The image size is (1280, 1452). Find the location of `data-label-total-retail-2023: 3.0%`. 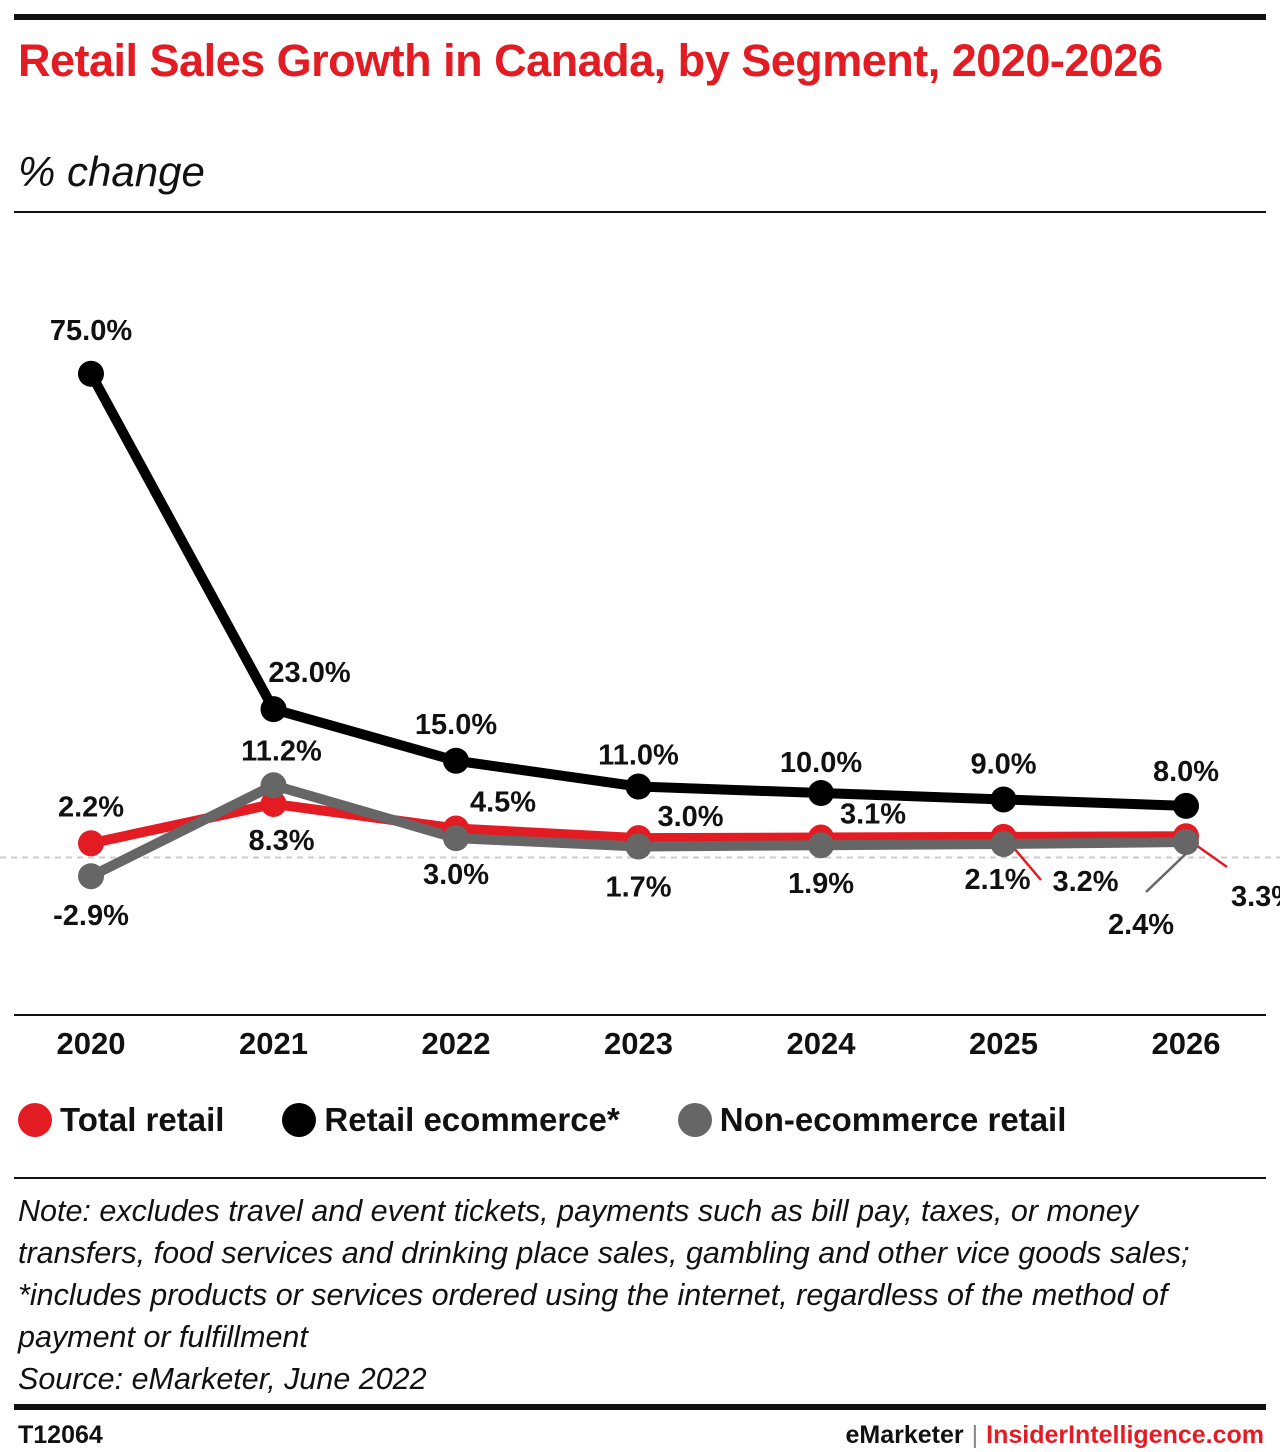

data-label-total-retail-2023: 3.0% is located at coordinates (690, 817).